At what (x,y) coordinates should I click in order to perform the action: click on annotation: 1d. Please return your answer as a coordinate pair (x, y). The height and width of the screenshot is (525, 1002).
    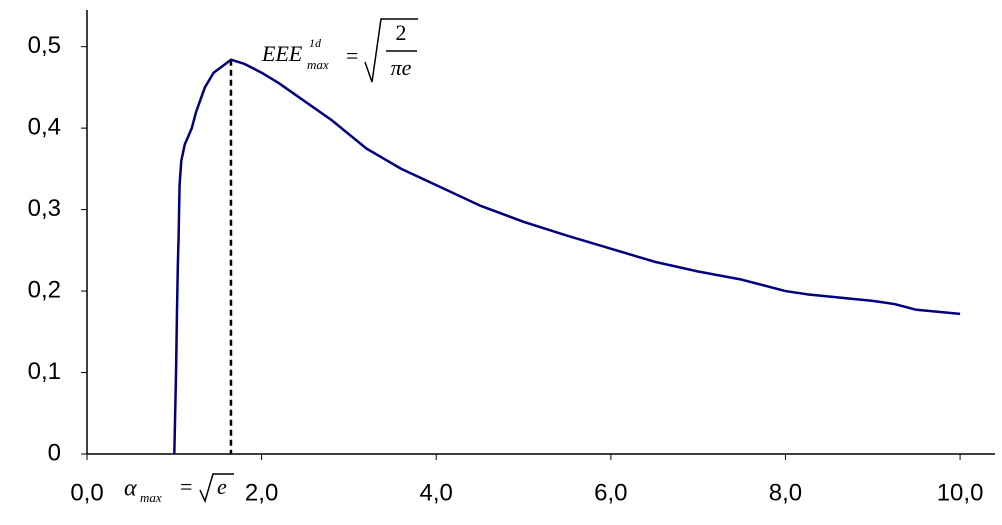
    Looking at the image, I should click on (315, 43).